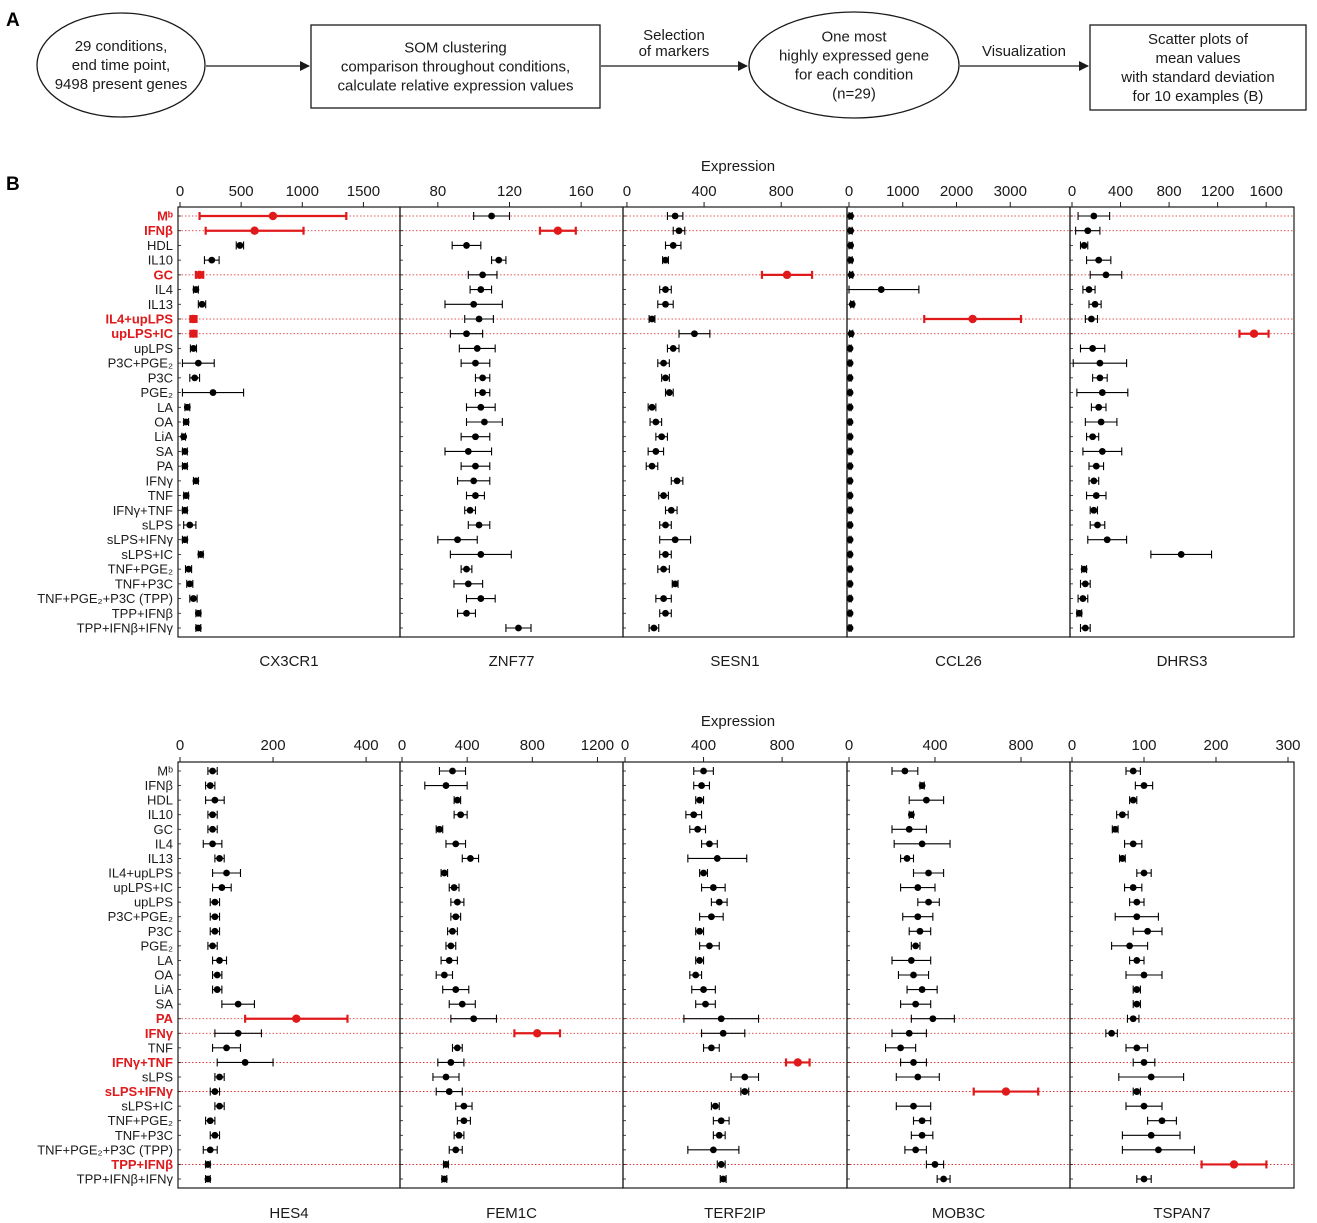 The width and height of the screenshot is (1317, 1223). I want to click on flow-arrow-label: Selection, so click(674, 35).